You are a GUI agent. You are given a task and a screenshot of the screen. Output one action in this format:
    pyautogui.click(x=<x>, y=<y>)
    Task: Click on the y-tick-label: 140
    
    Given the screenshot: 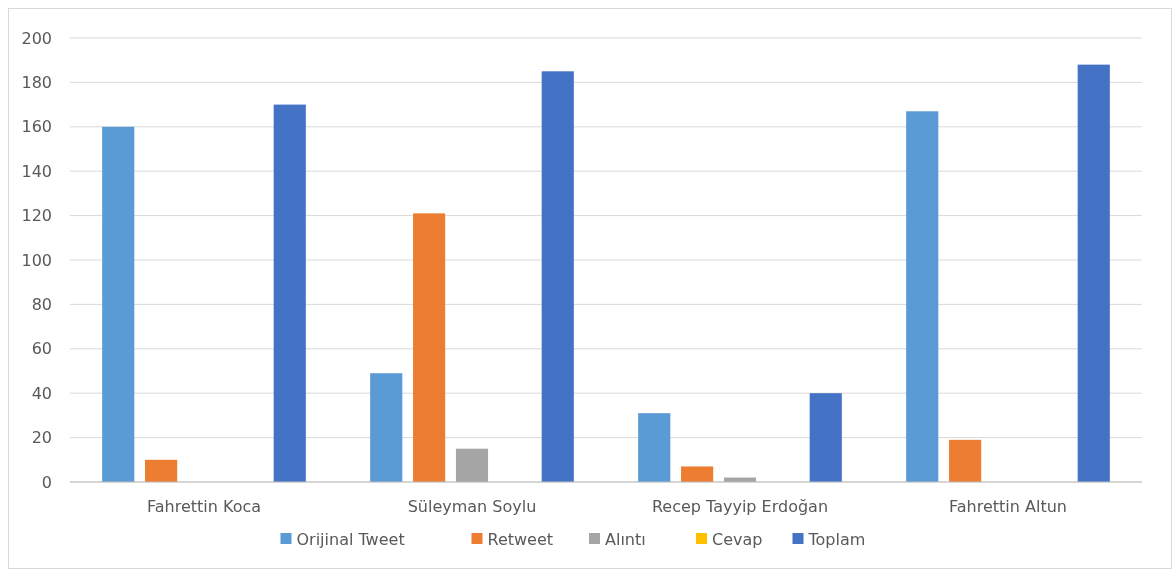 What is the action you would take?
    pyautogui.click(x=36, y=171)
    